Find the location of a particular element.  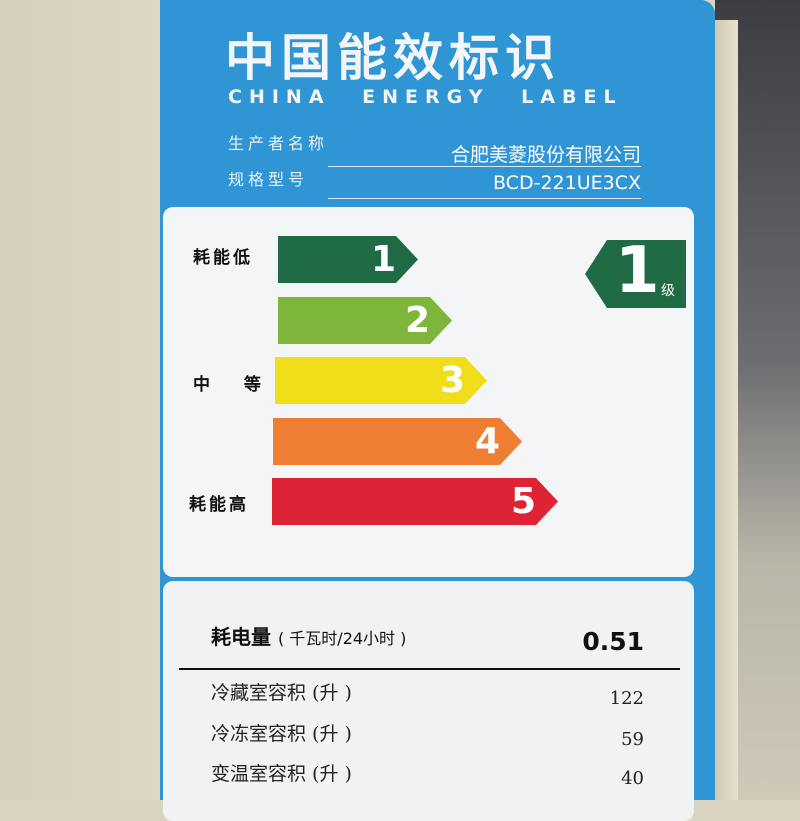

freezer-volume-value: 59 is located at coordinates (632, 739).